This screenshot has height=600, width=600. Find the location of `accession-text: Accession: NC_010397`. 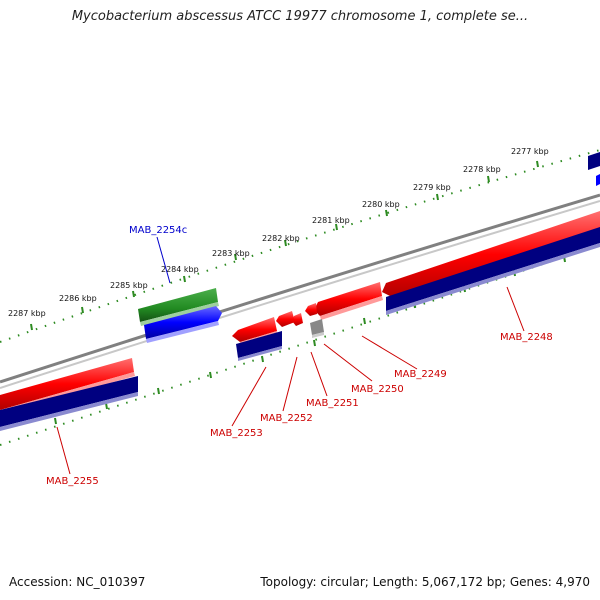

accession-text: Accession: NC_010397 is located at coordinates (77, 582).